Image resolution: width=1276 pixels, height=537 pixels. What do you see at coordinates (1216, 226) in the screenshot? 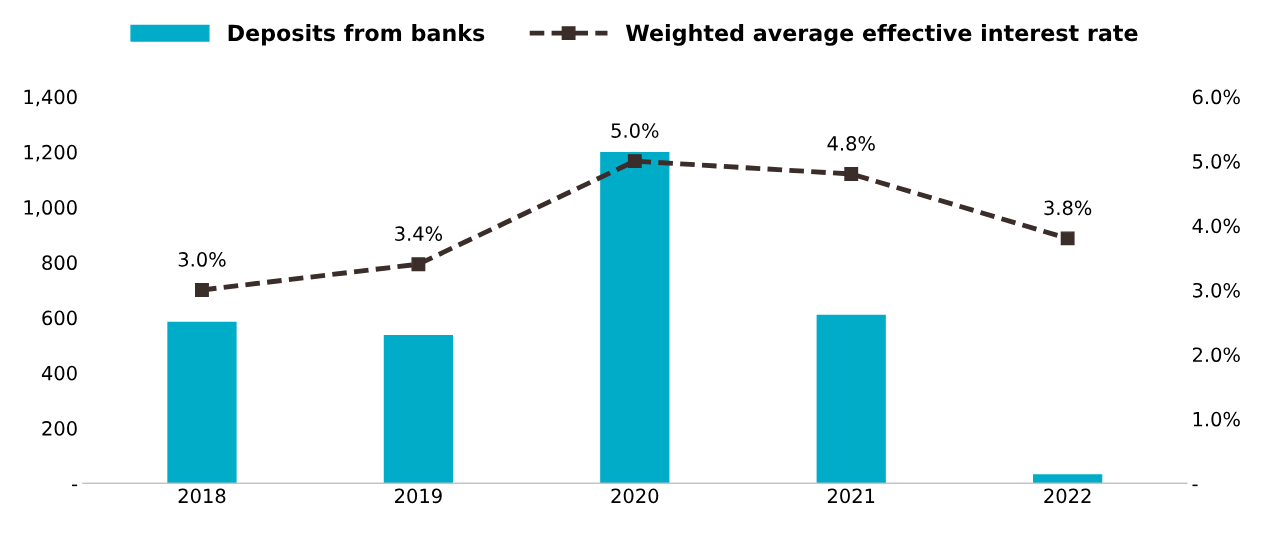
I see `y2-tick-label: 4.0%` at bounding box center [1216, 226].